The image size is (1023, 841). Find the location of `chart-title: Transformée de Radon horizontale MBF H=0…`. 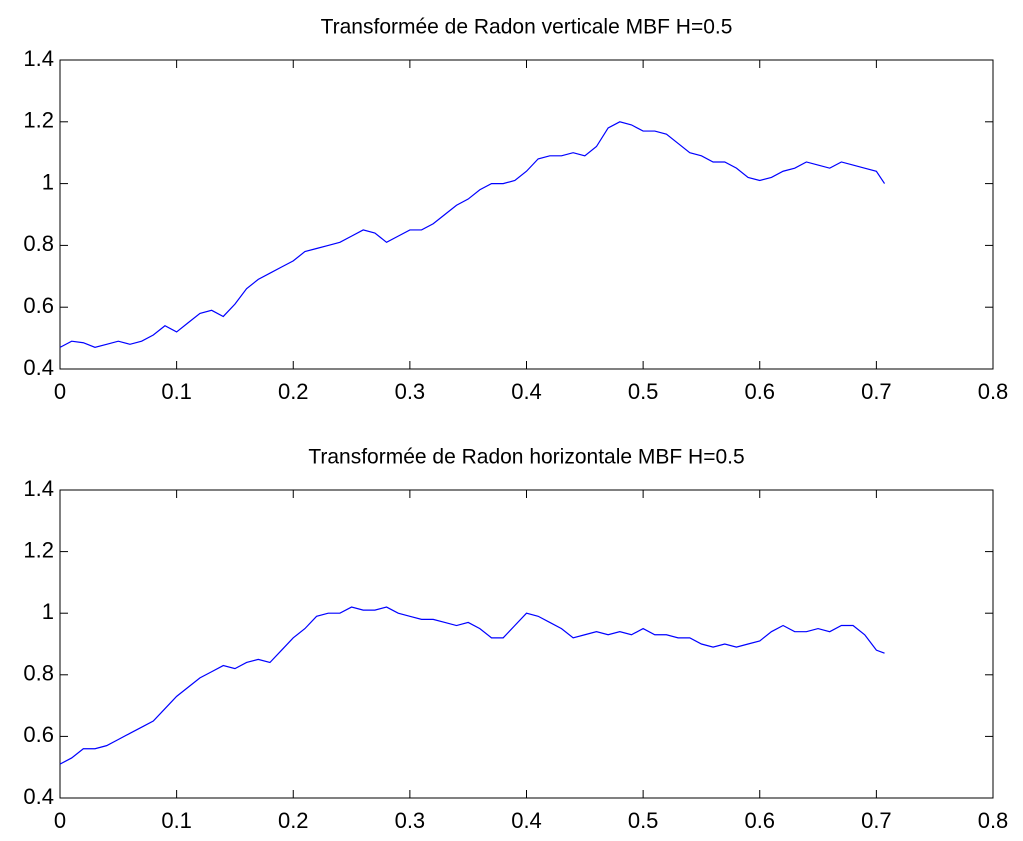

chart-title: Transformée de Radon horizontale MBF H=0… is located at coordinates (526, 457).